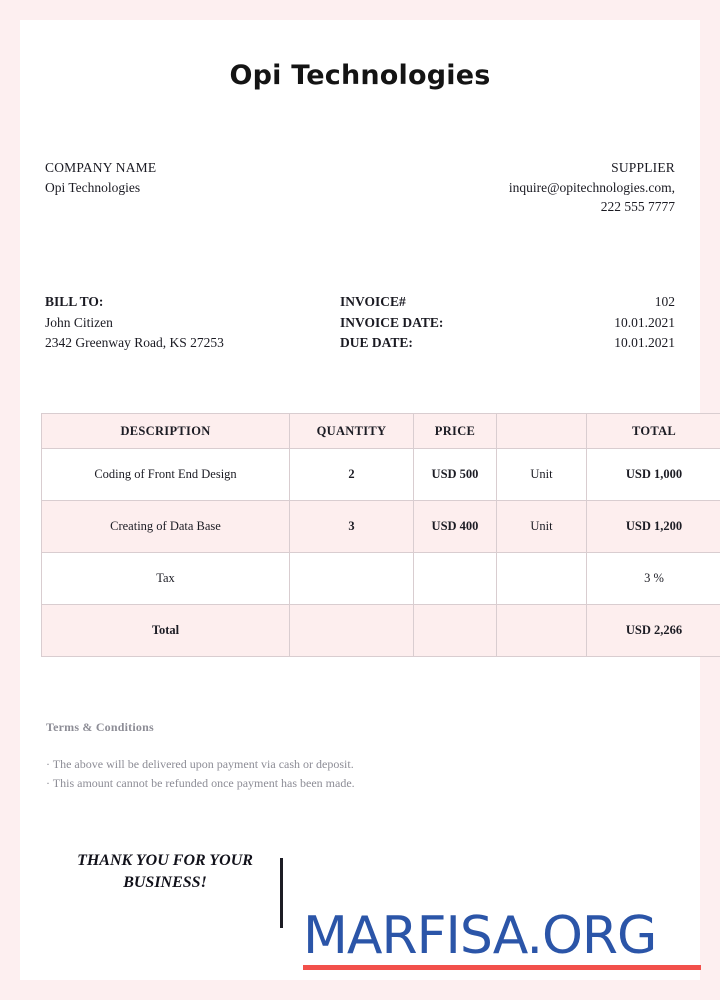  What do you see at coordinates (502, 967) in the screenshot?
I see `watermark-underline` at bounding box center [502, 967].